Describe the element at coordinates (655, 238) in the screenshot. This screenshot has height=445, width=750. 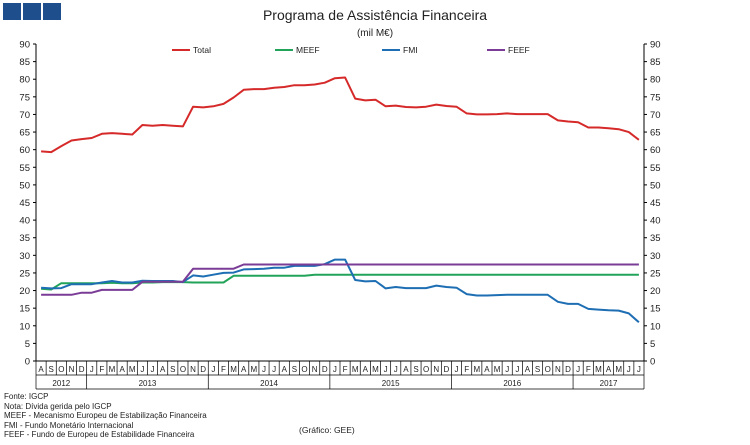
I see `y-tick-label-right: 35` at that location.